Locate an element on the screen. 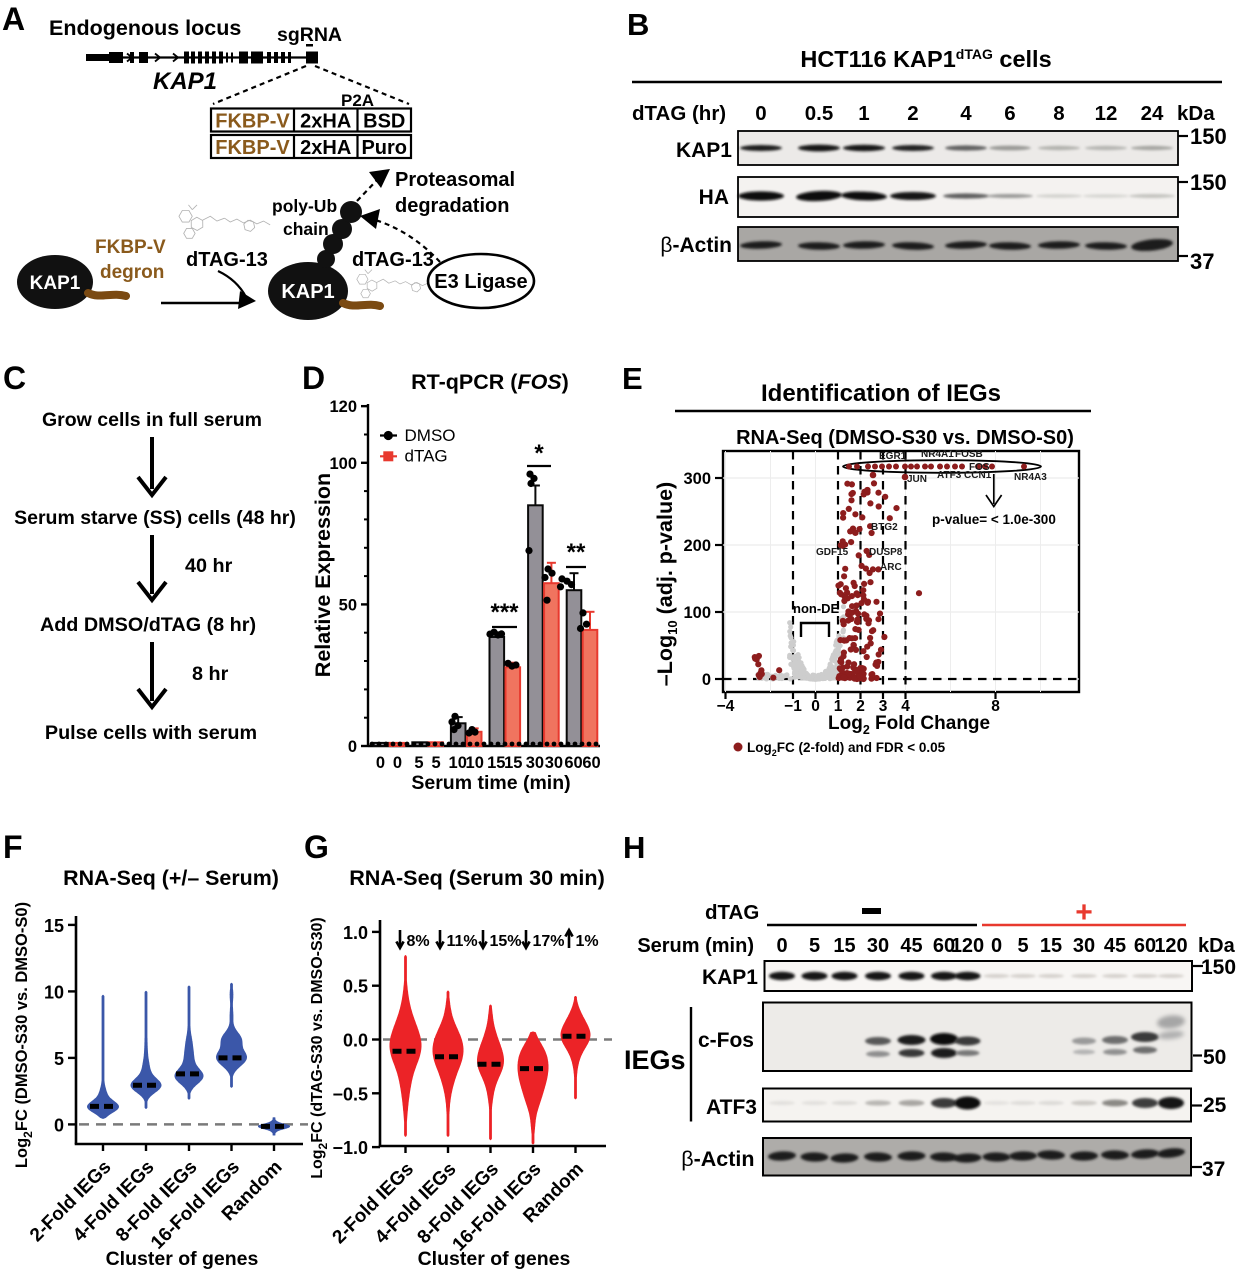 This screenshot has width=1237, height=1280. svg-text: 150 is located at coordinates (1208, 182).